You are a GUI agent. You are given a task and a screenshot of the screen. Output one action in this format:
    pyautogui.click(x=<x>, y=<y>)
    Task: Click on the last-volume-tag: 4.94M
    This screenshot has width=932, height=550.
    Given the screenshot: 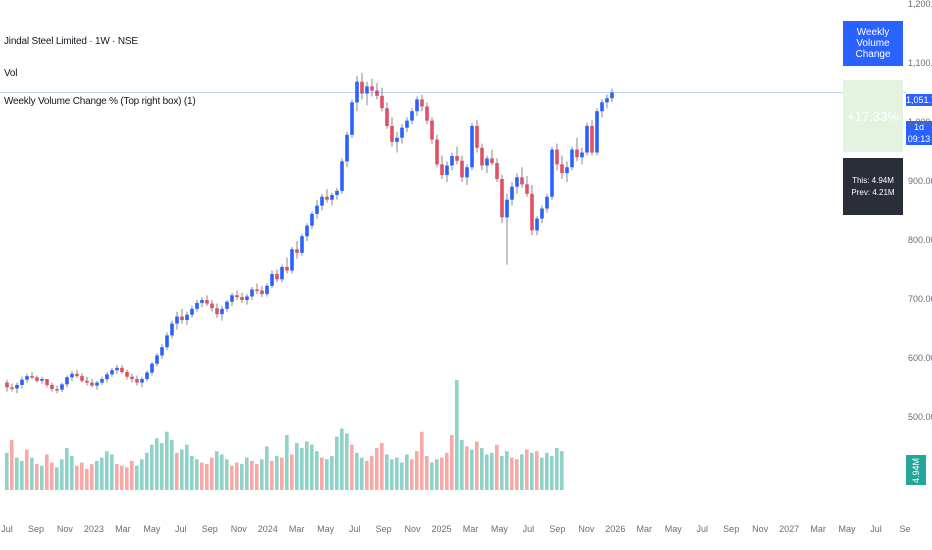 What is the action you would take?
    pyautogui.click(x=916, y=470)
    